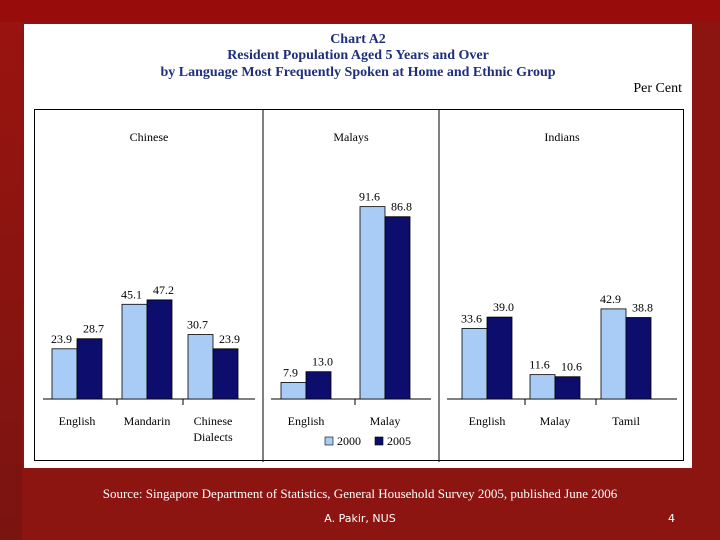  I want to click on data-label-2005: 13.0, so click(322, 362).